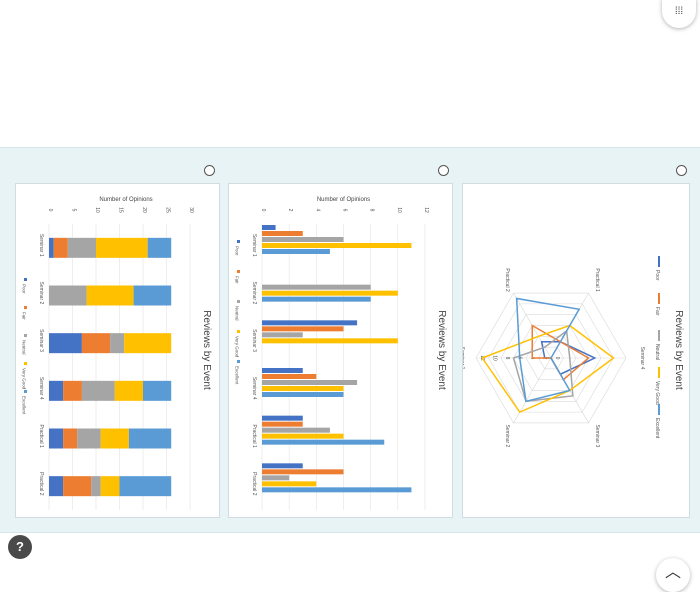  I want to click on stacked-category-label-0: Seminar 1, so click(41, 245).